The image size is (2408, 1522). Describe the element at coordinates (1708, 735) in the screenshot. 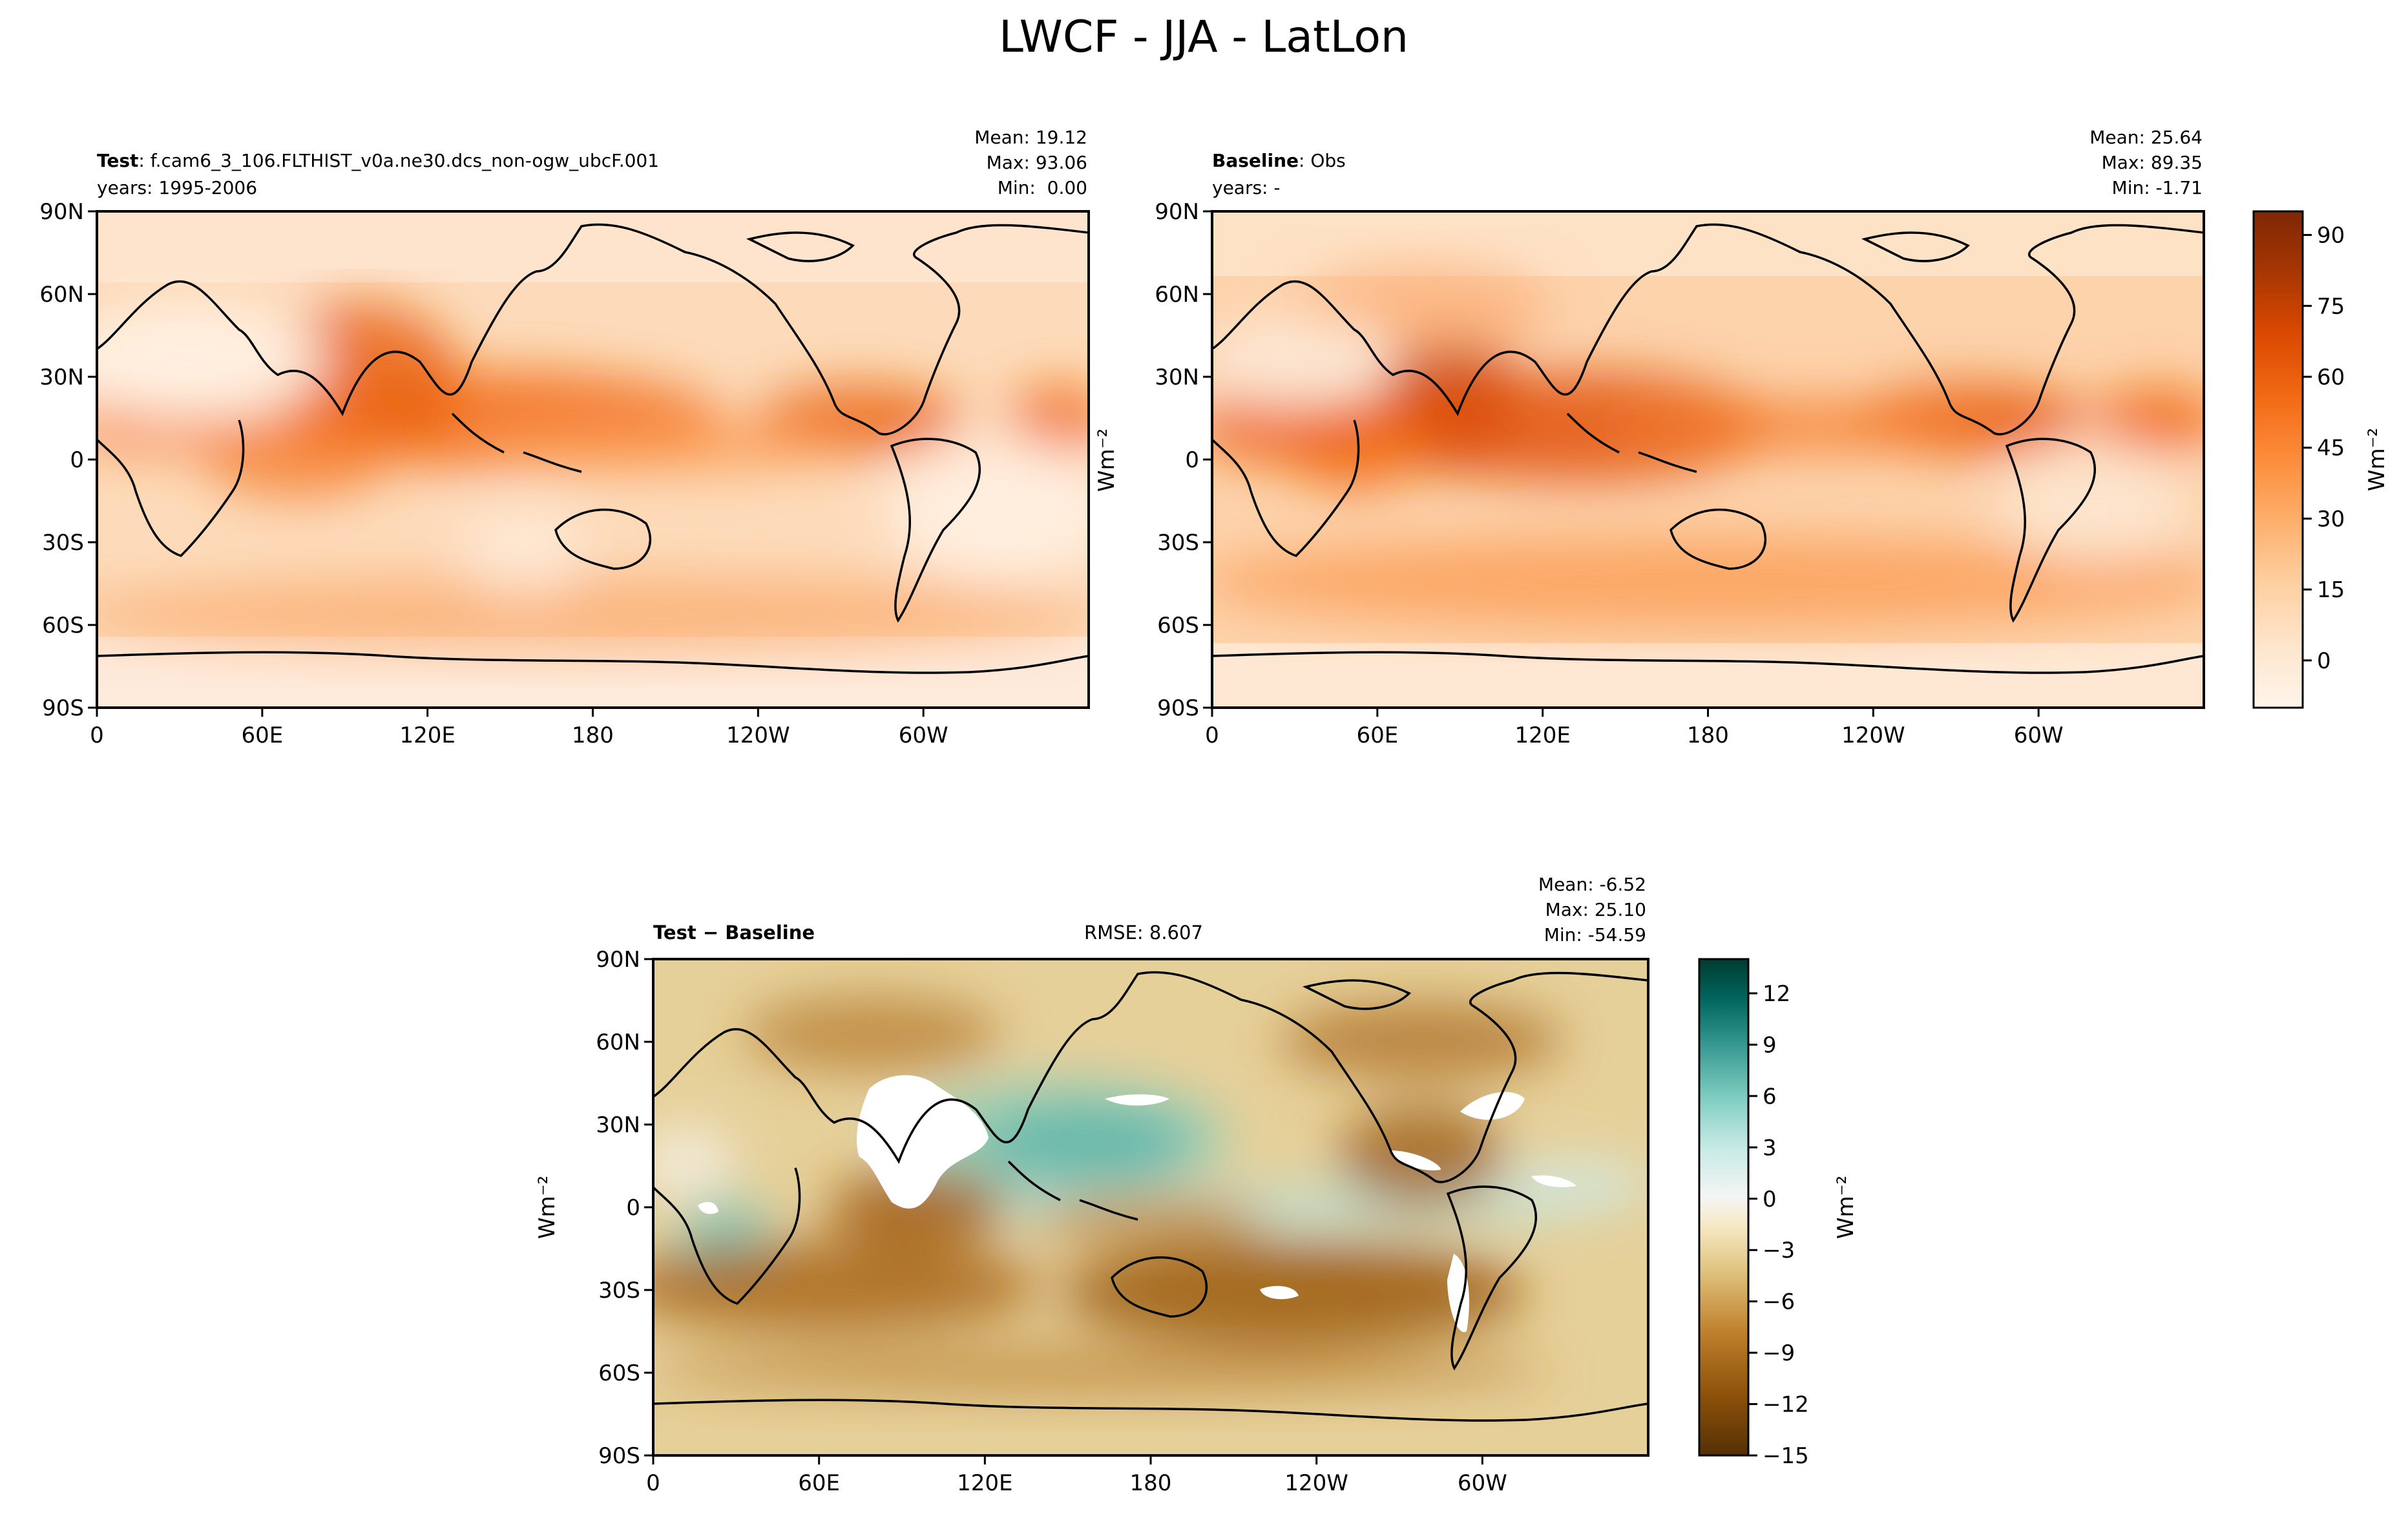

I see `baseline-lon-tick-label: 180` at that location.